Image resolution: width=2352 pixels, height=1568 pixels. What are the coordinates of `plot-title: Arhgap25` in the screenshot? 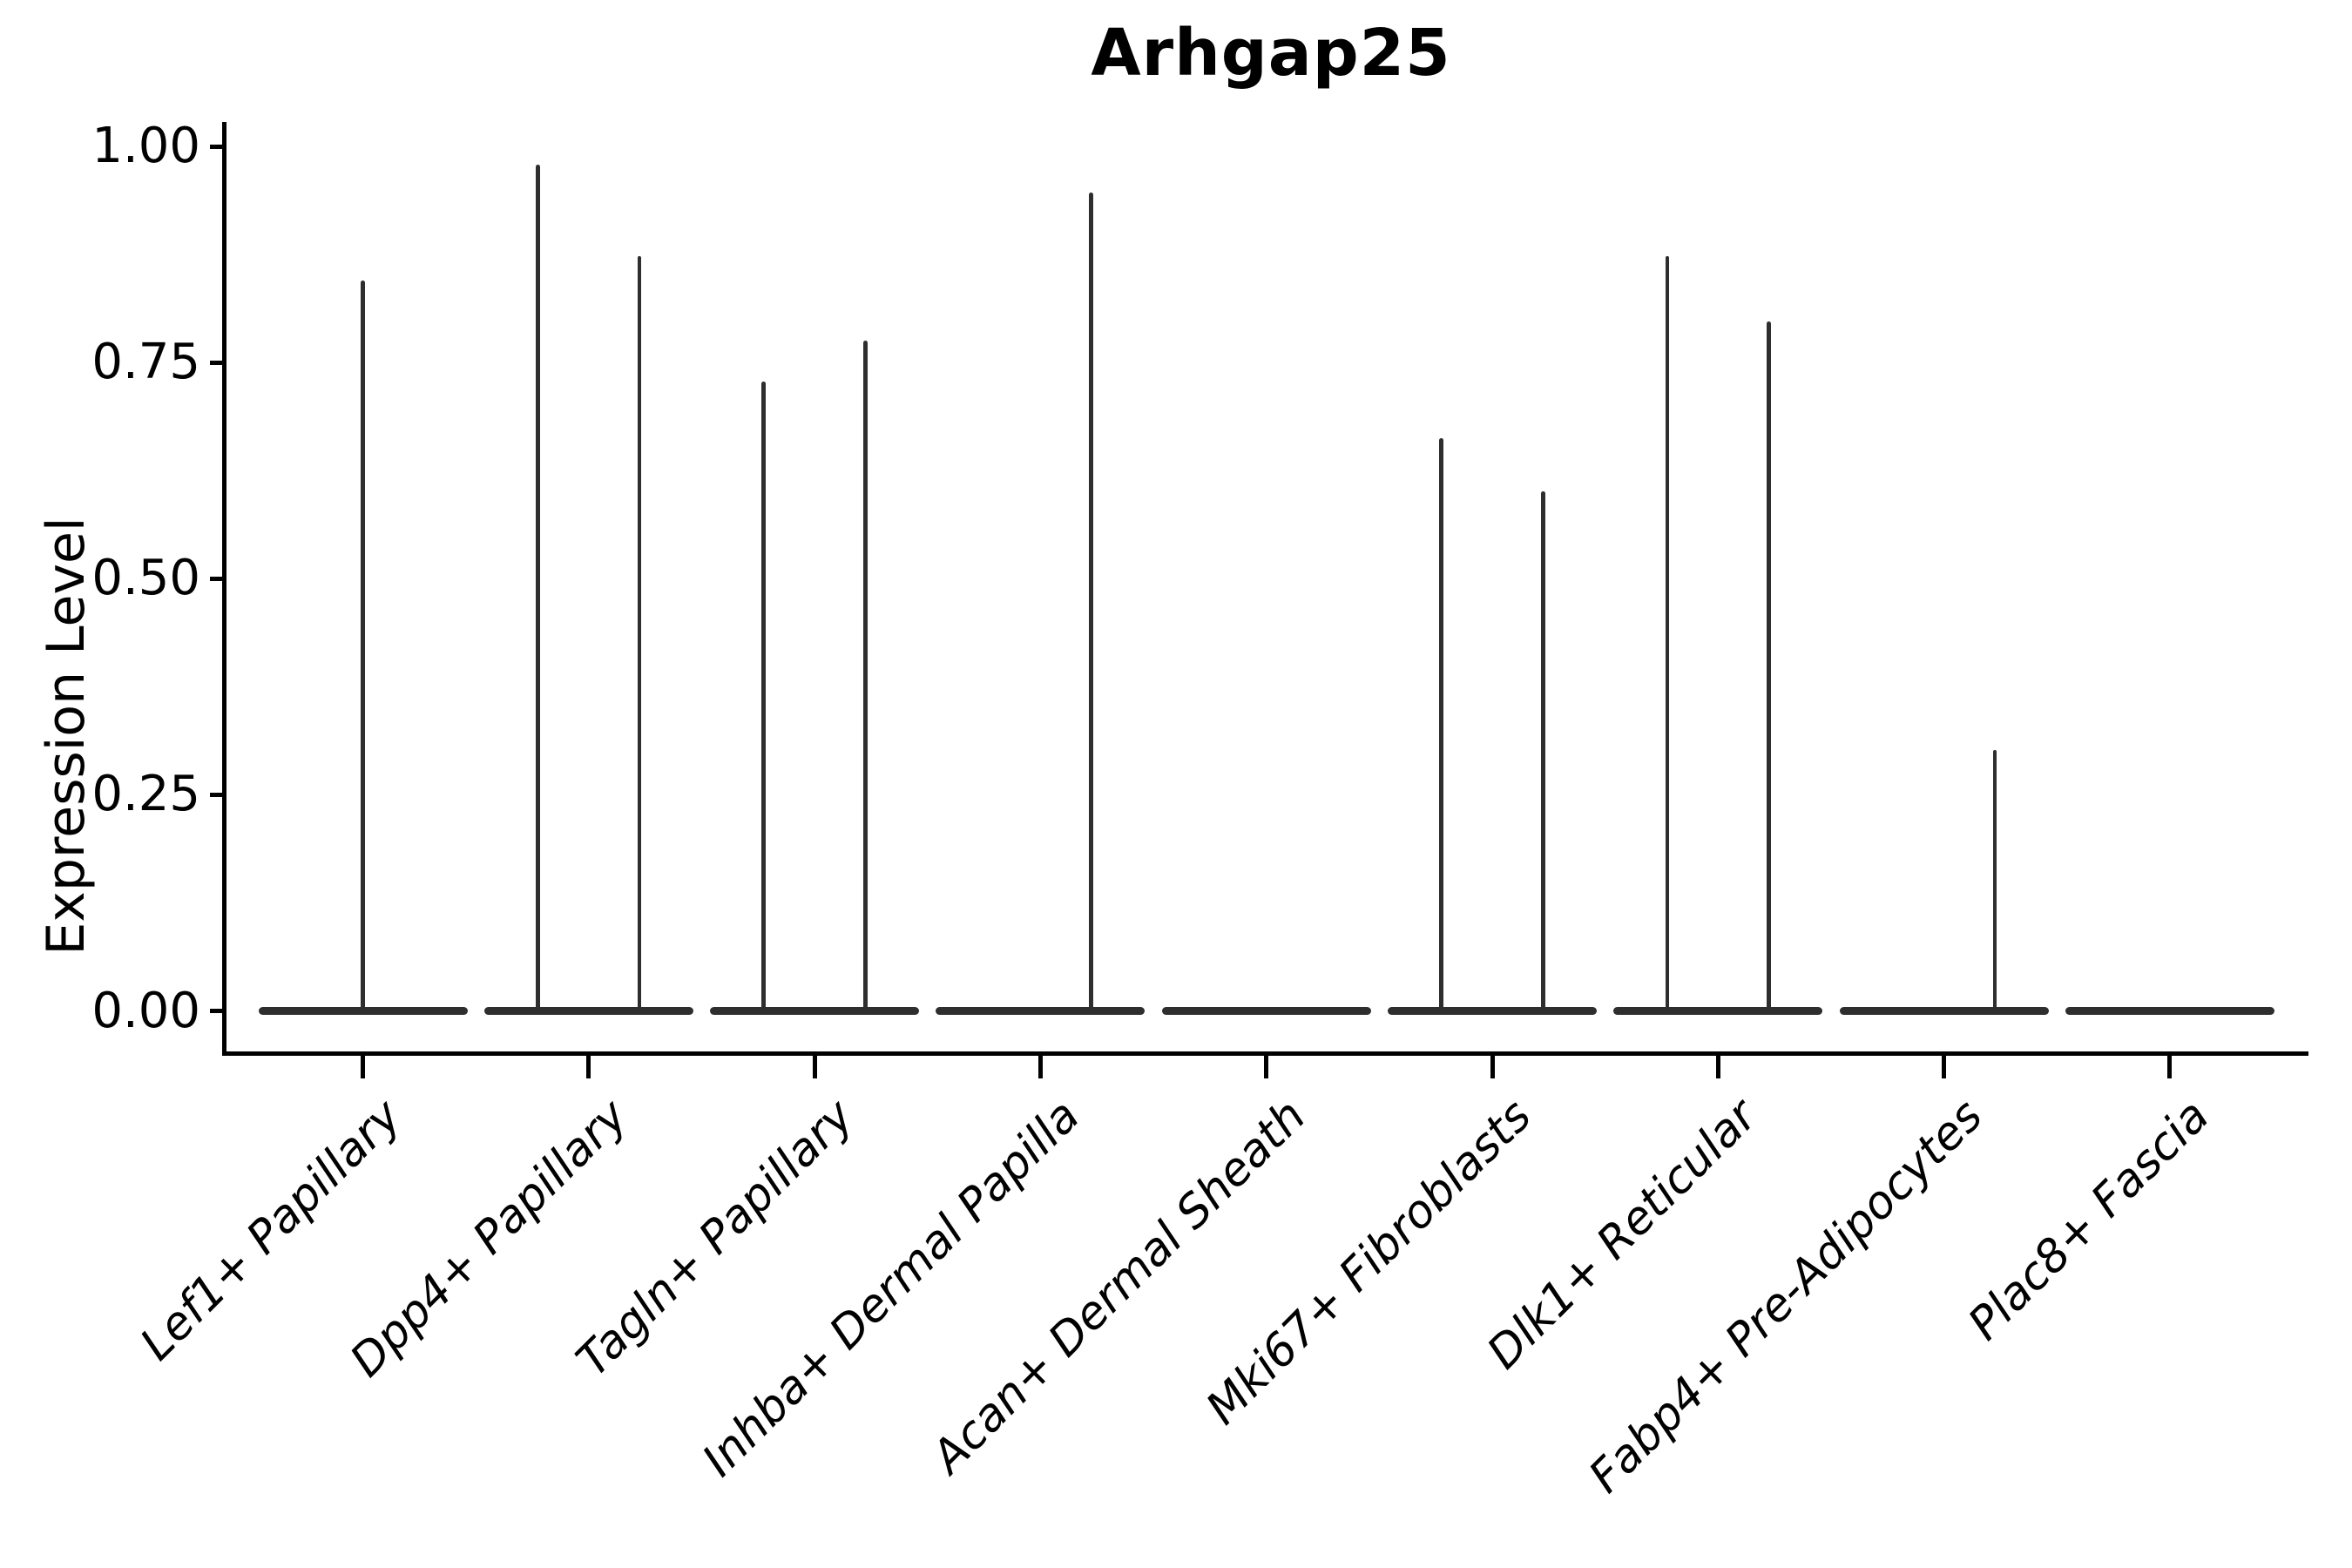 It's located at (1271, 53).